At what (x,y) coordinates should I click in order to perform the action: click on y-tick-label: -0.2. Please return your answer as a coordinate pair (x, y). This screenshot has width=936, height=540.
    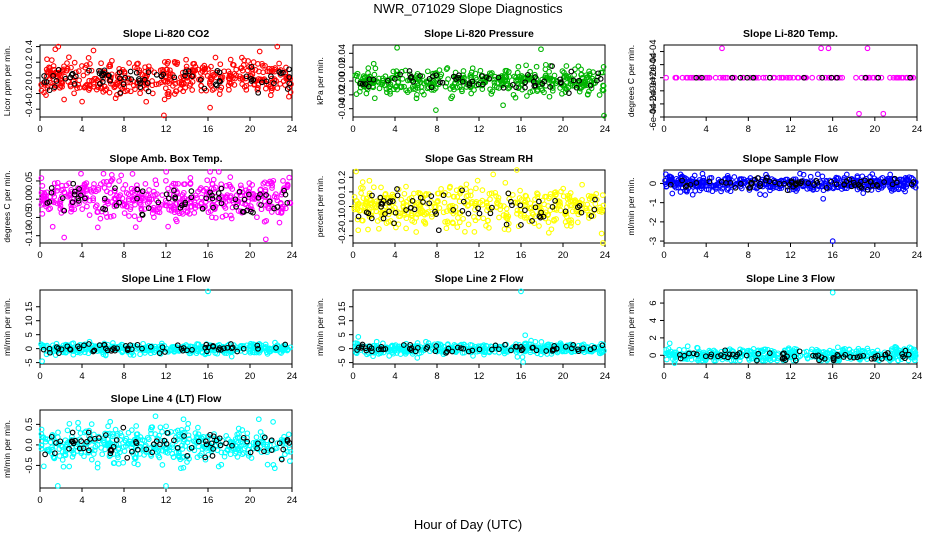
    Looking at the image, I should click on (342, 236).